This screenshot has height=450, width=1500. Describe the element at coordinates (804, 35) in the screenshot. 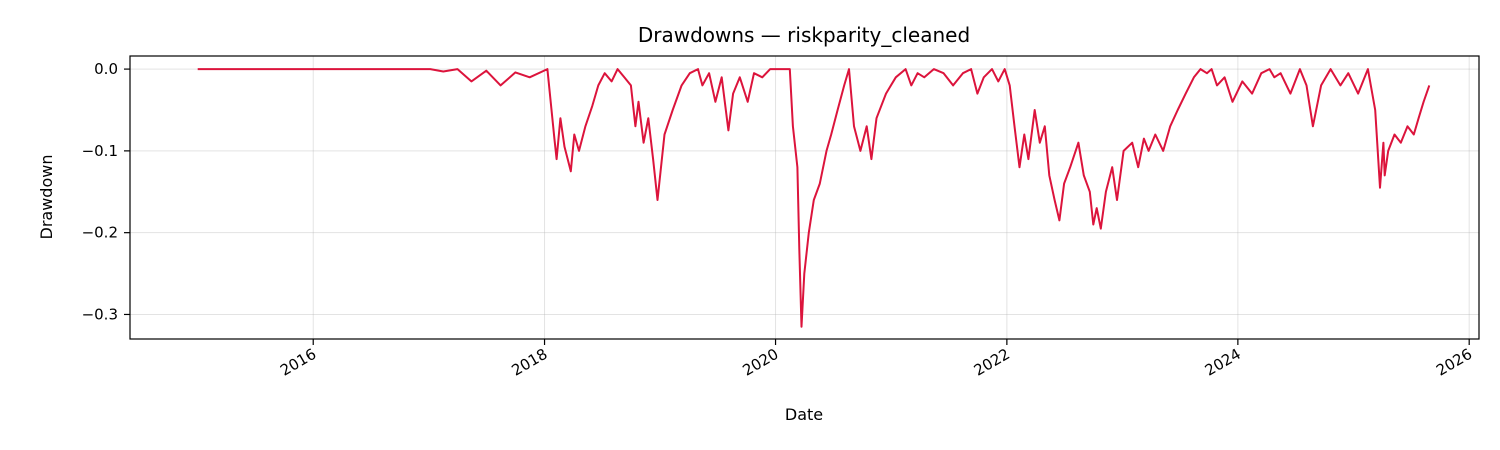

I see `chart-title: Drawdowns — riskparity_cleaned` at that location.